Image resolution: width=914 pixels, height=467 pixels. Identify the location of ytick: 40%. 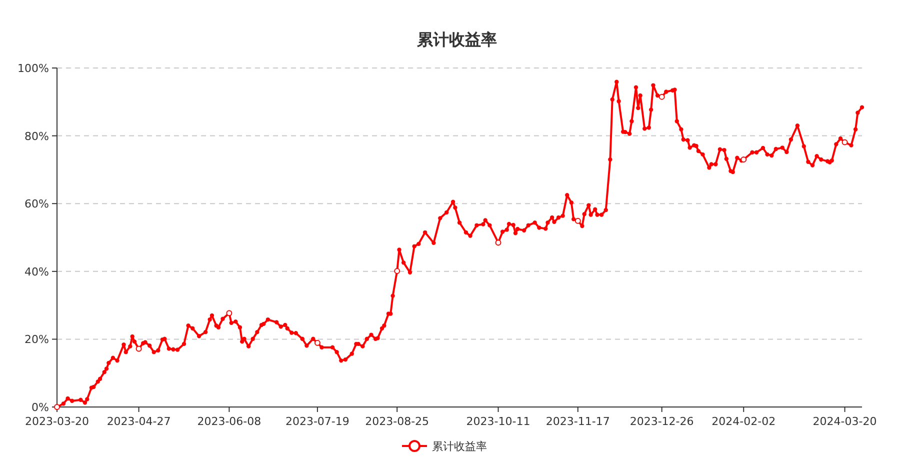
(36, 271).